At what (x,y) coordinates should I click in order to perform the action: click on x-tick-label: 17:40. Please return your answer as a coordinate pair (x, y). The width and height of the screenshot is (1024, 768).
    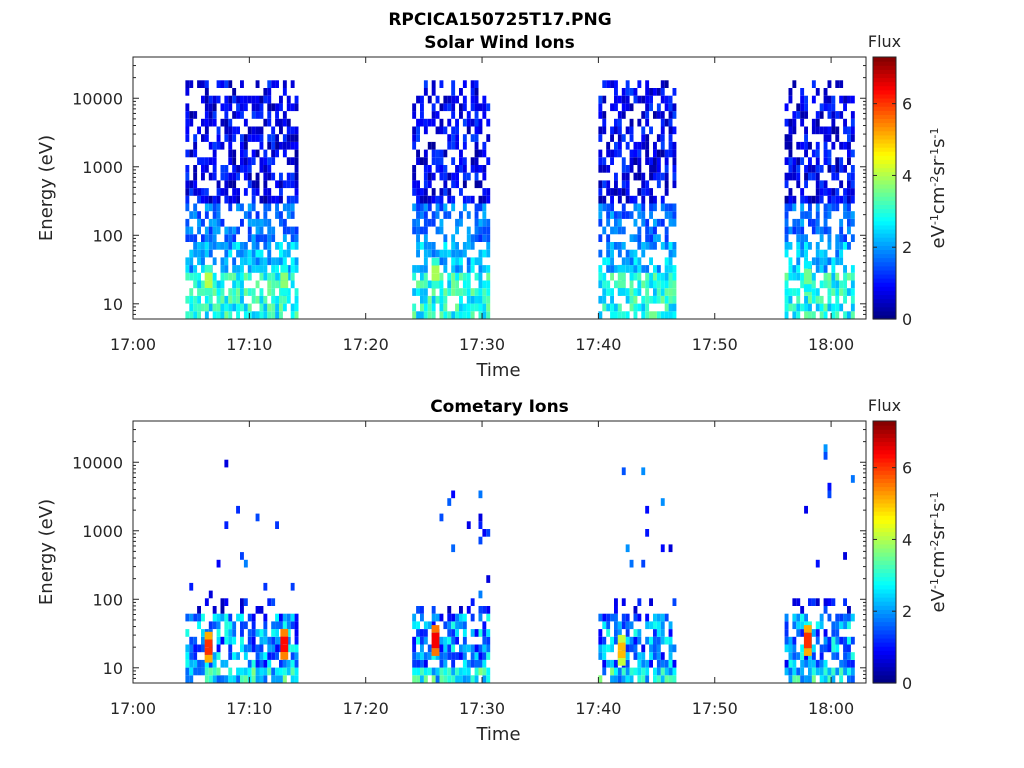
    Looking at the image, I should click on (598, 708).